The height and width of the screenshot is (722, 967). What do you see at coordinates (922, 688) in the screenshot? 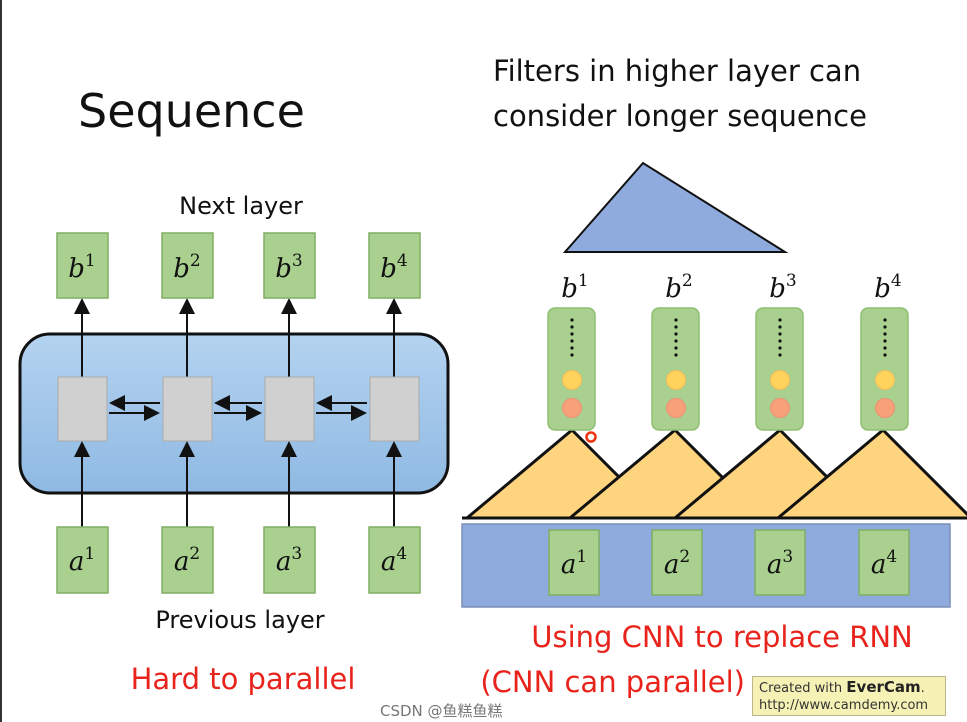
I see `watermark-suffix: .` at bounding box center [922, 688].